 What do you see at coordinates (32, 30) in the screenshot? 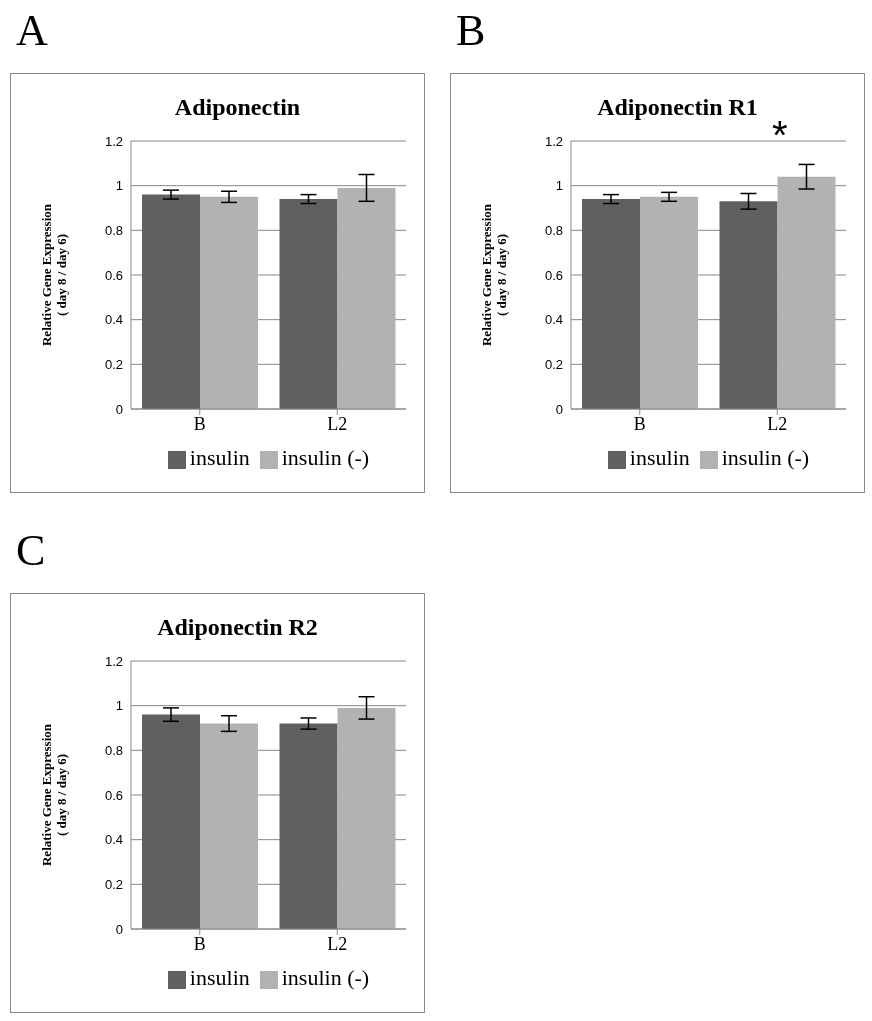
I see `text: A` at bounding box center [32, 30].